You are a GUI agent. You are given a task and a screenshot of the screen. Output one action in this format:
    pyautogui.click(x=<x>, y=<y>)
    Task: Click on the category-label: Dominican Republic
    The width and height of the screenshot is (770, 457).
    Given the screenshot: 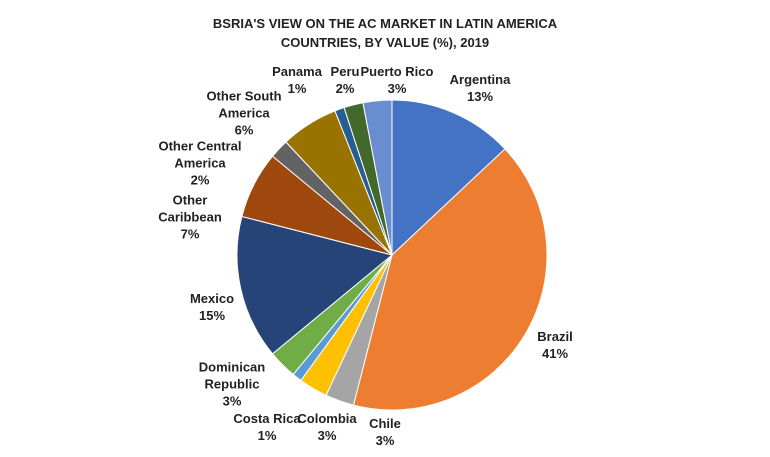 What is the action you would take?
    pyautogui.click(x=232, y=375)
    